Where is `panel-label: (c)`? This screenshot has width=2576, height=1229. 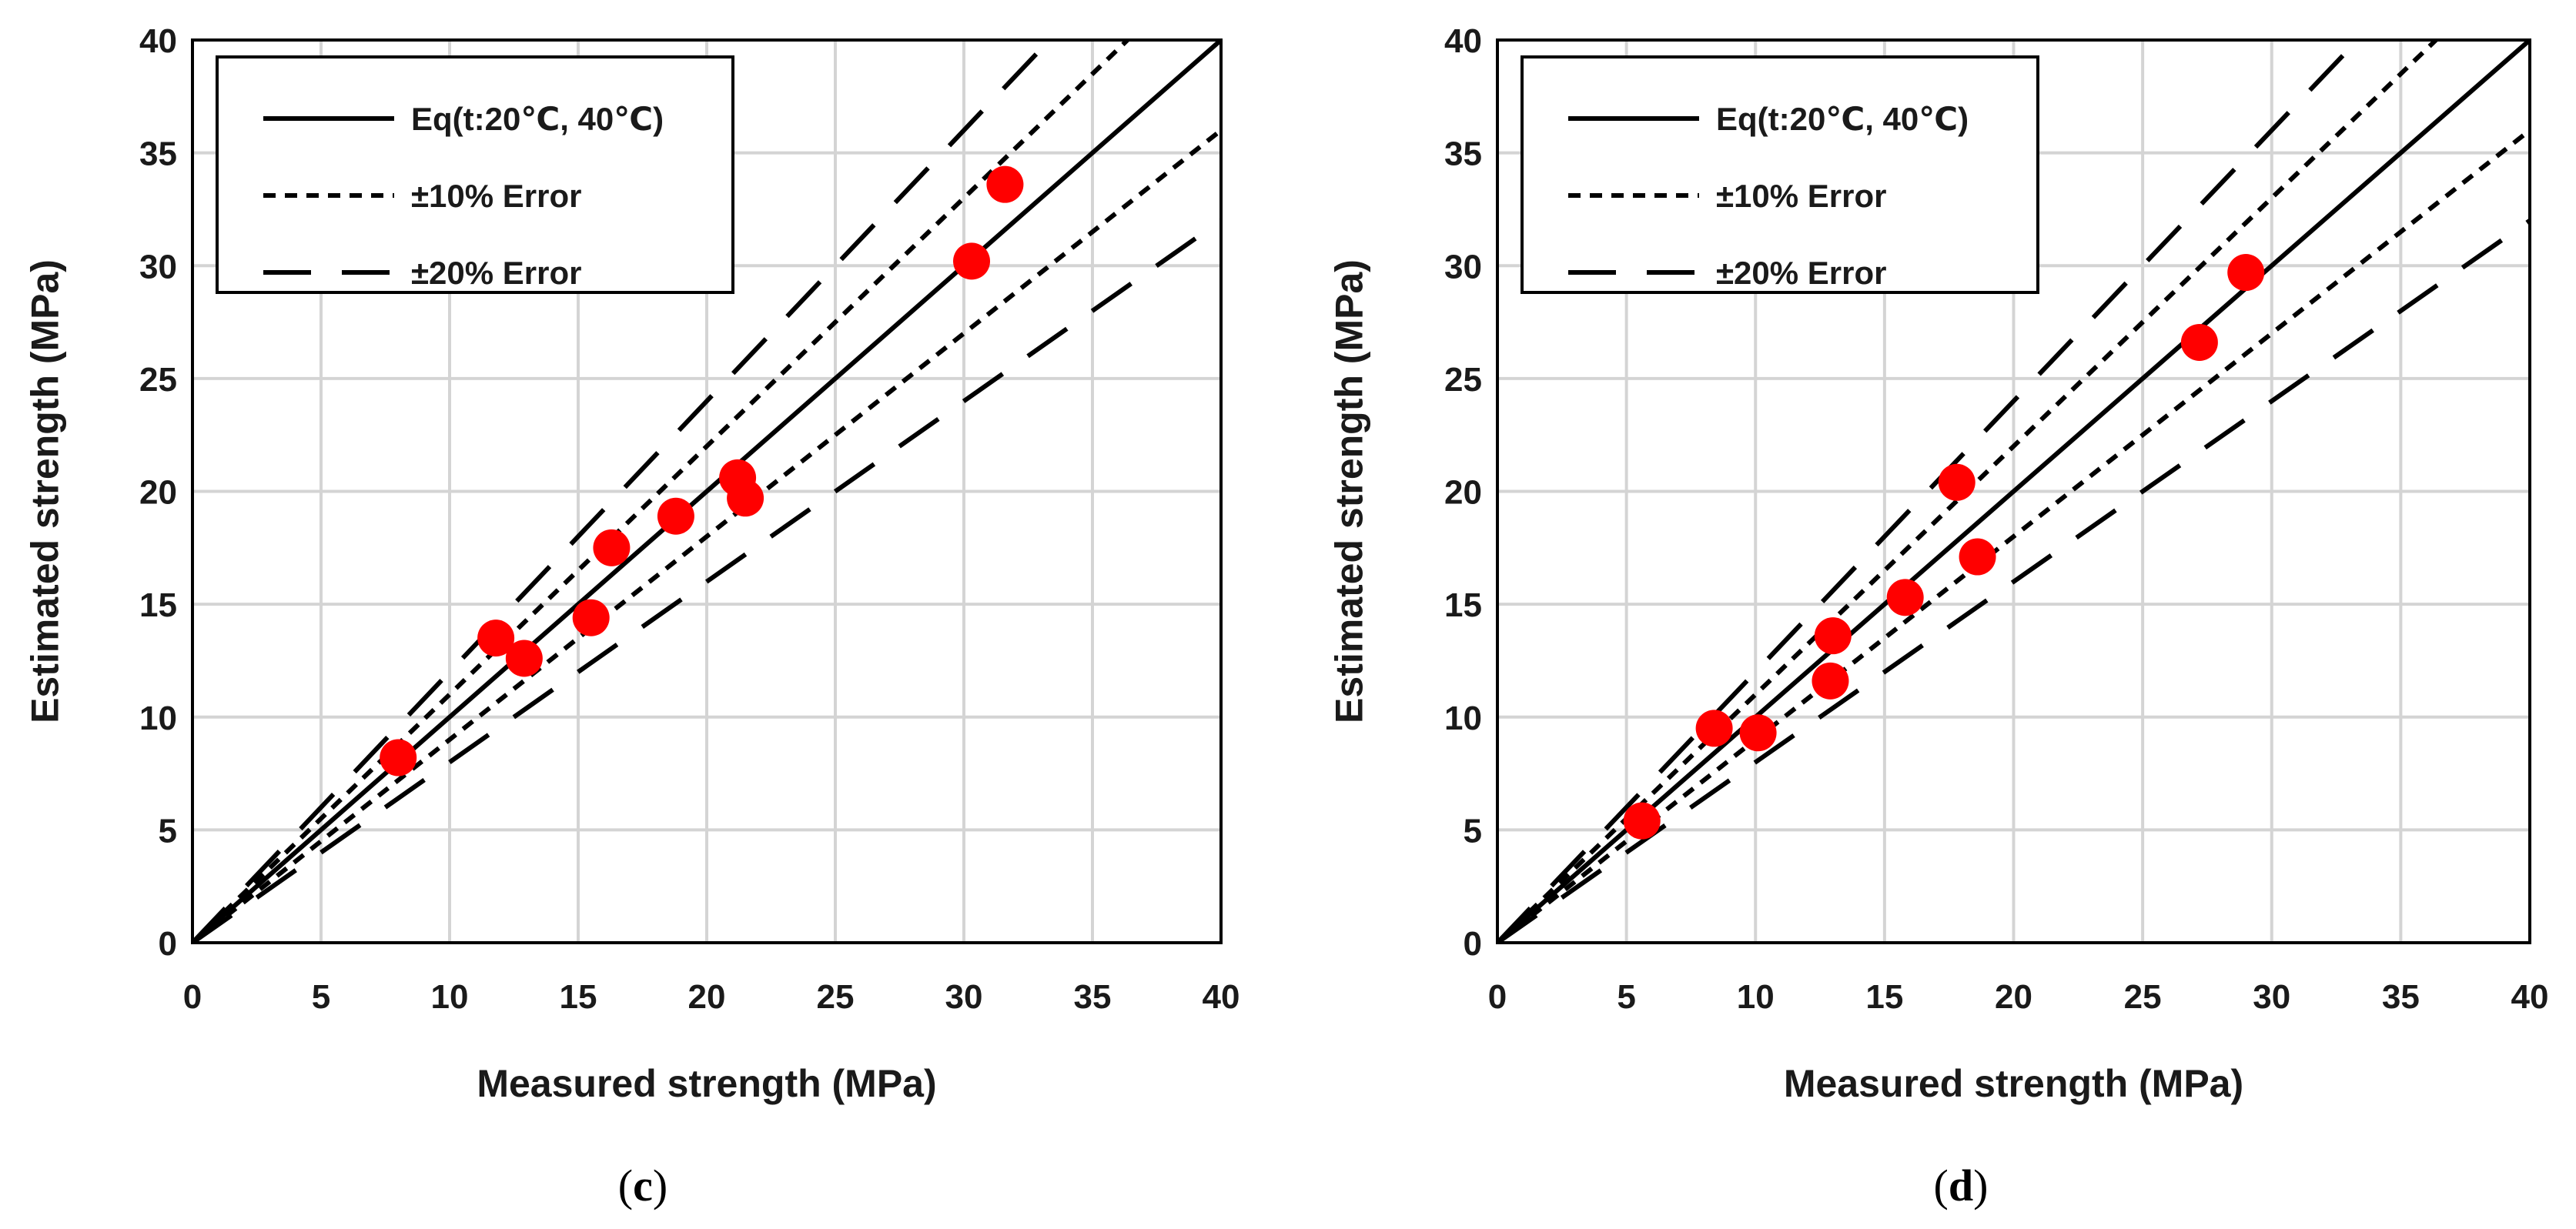 panel-label: (c) is located at coordinates (642, 1186).